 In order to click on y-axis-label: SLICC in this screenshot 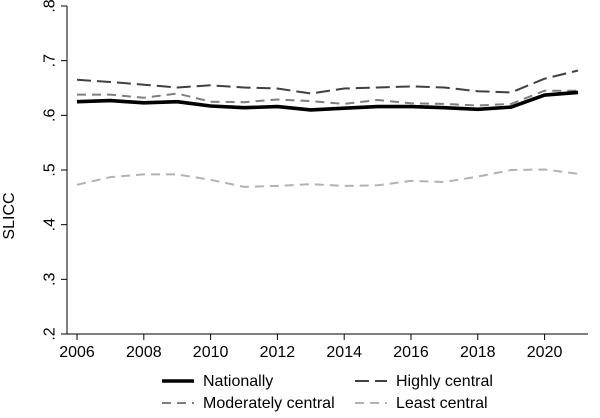, I will do `click(9, 215)`.